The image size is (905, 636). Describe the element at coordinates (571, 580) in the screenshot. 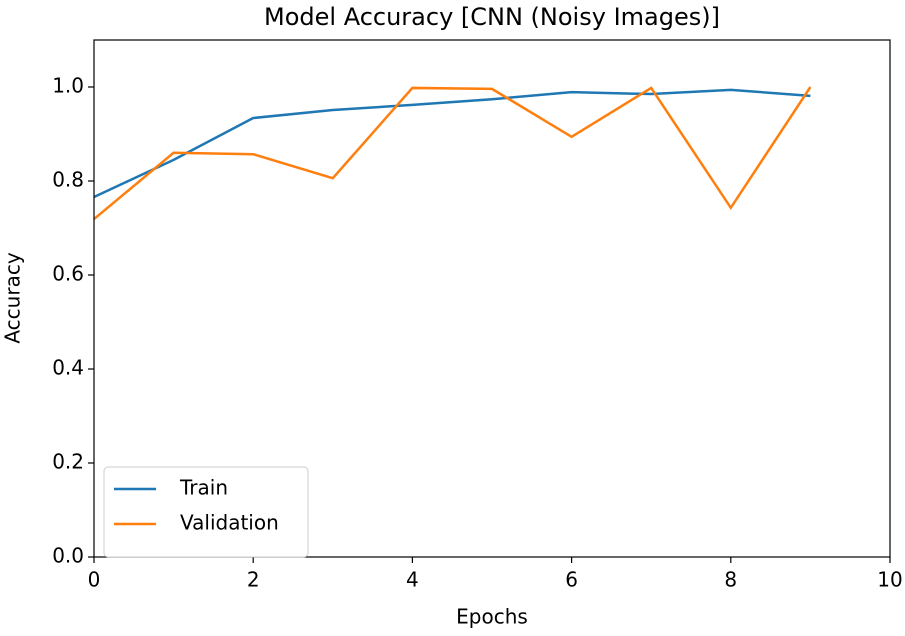

I see `x-tick-label: 6` at that location.